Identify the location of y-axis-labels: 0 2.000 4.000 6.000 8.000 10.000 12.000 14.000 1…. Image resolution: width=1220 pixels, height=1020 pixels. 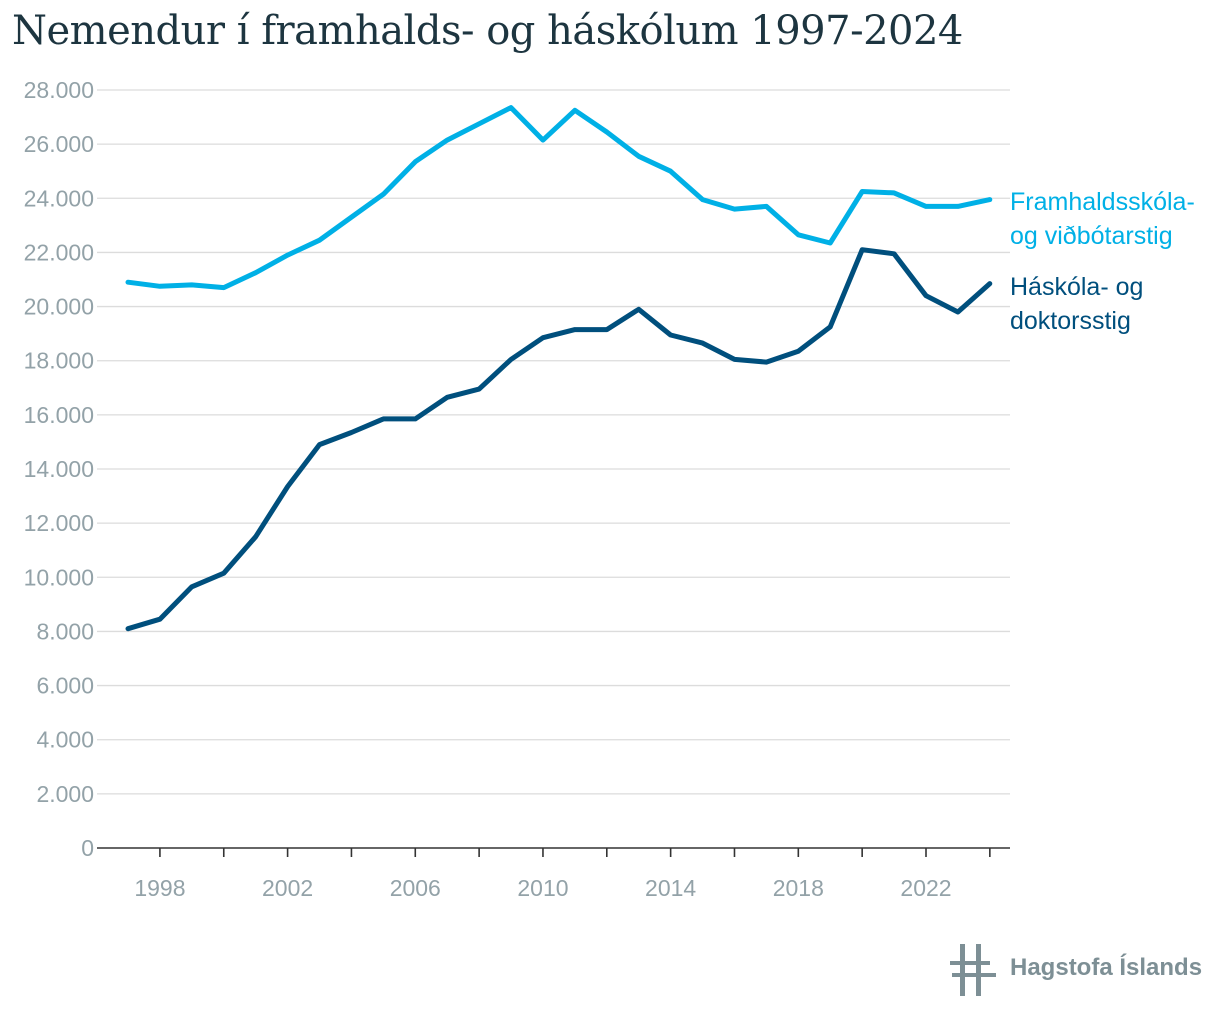
(59, 469).